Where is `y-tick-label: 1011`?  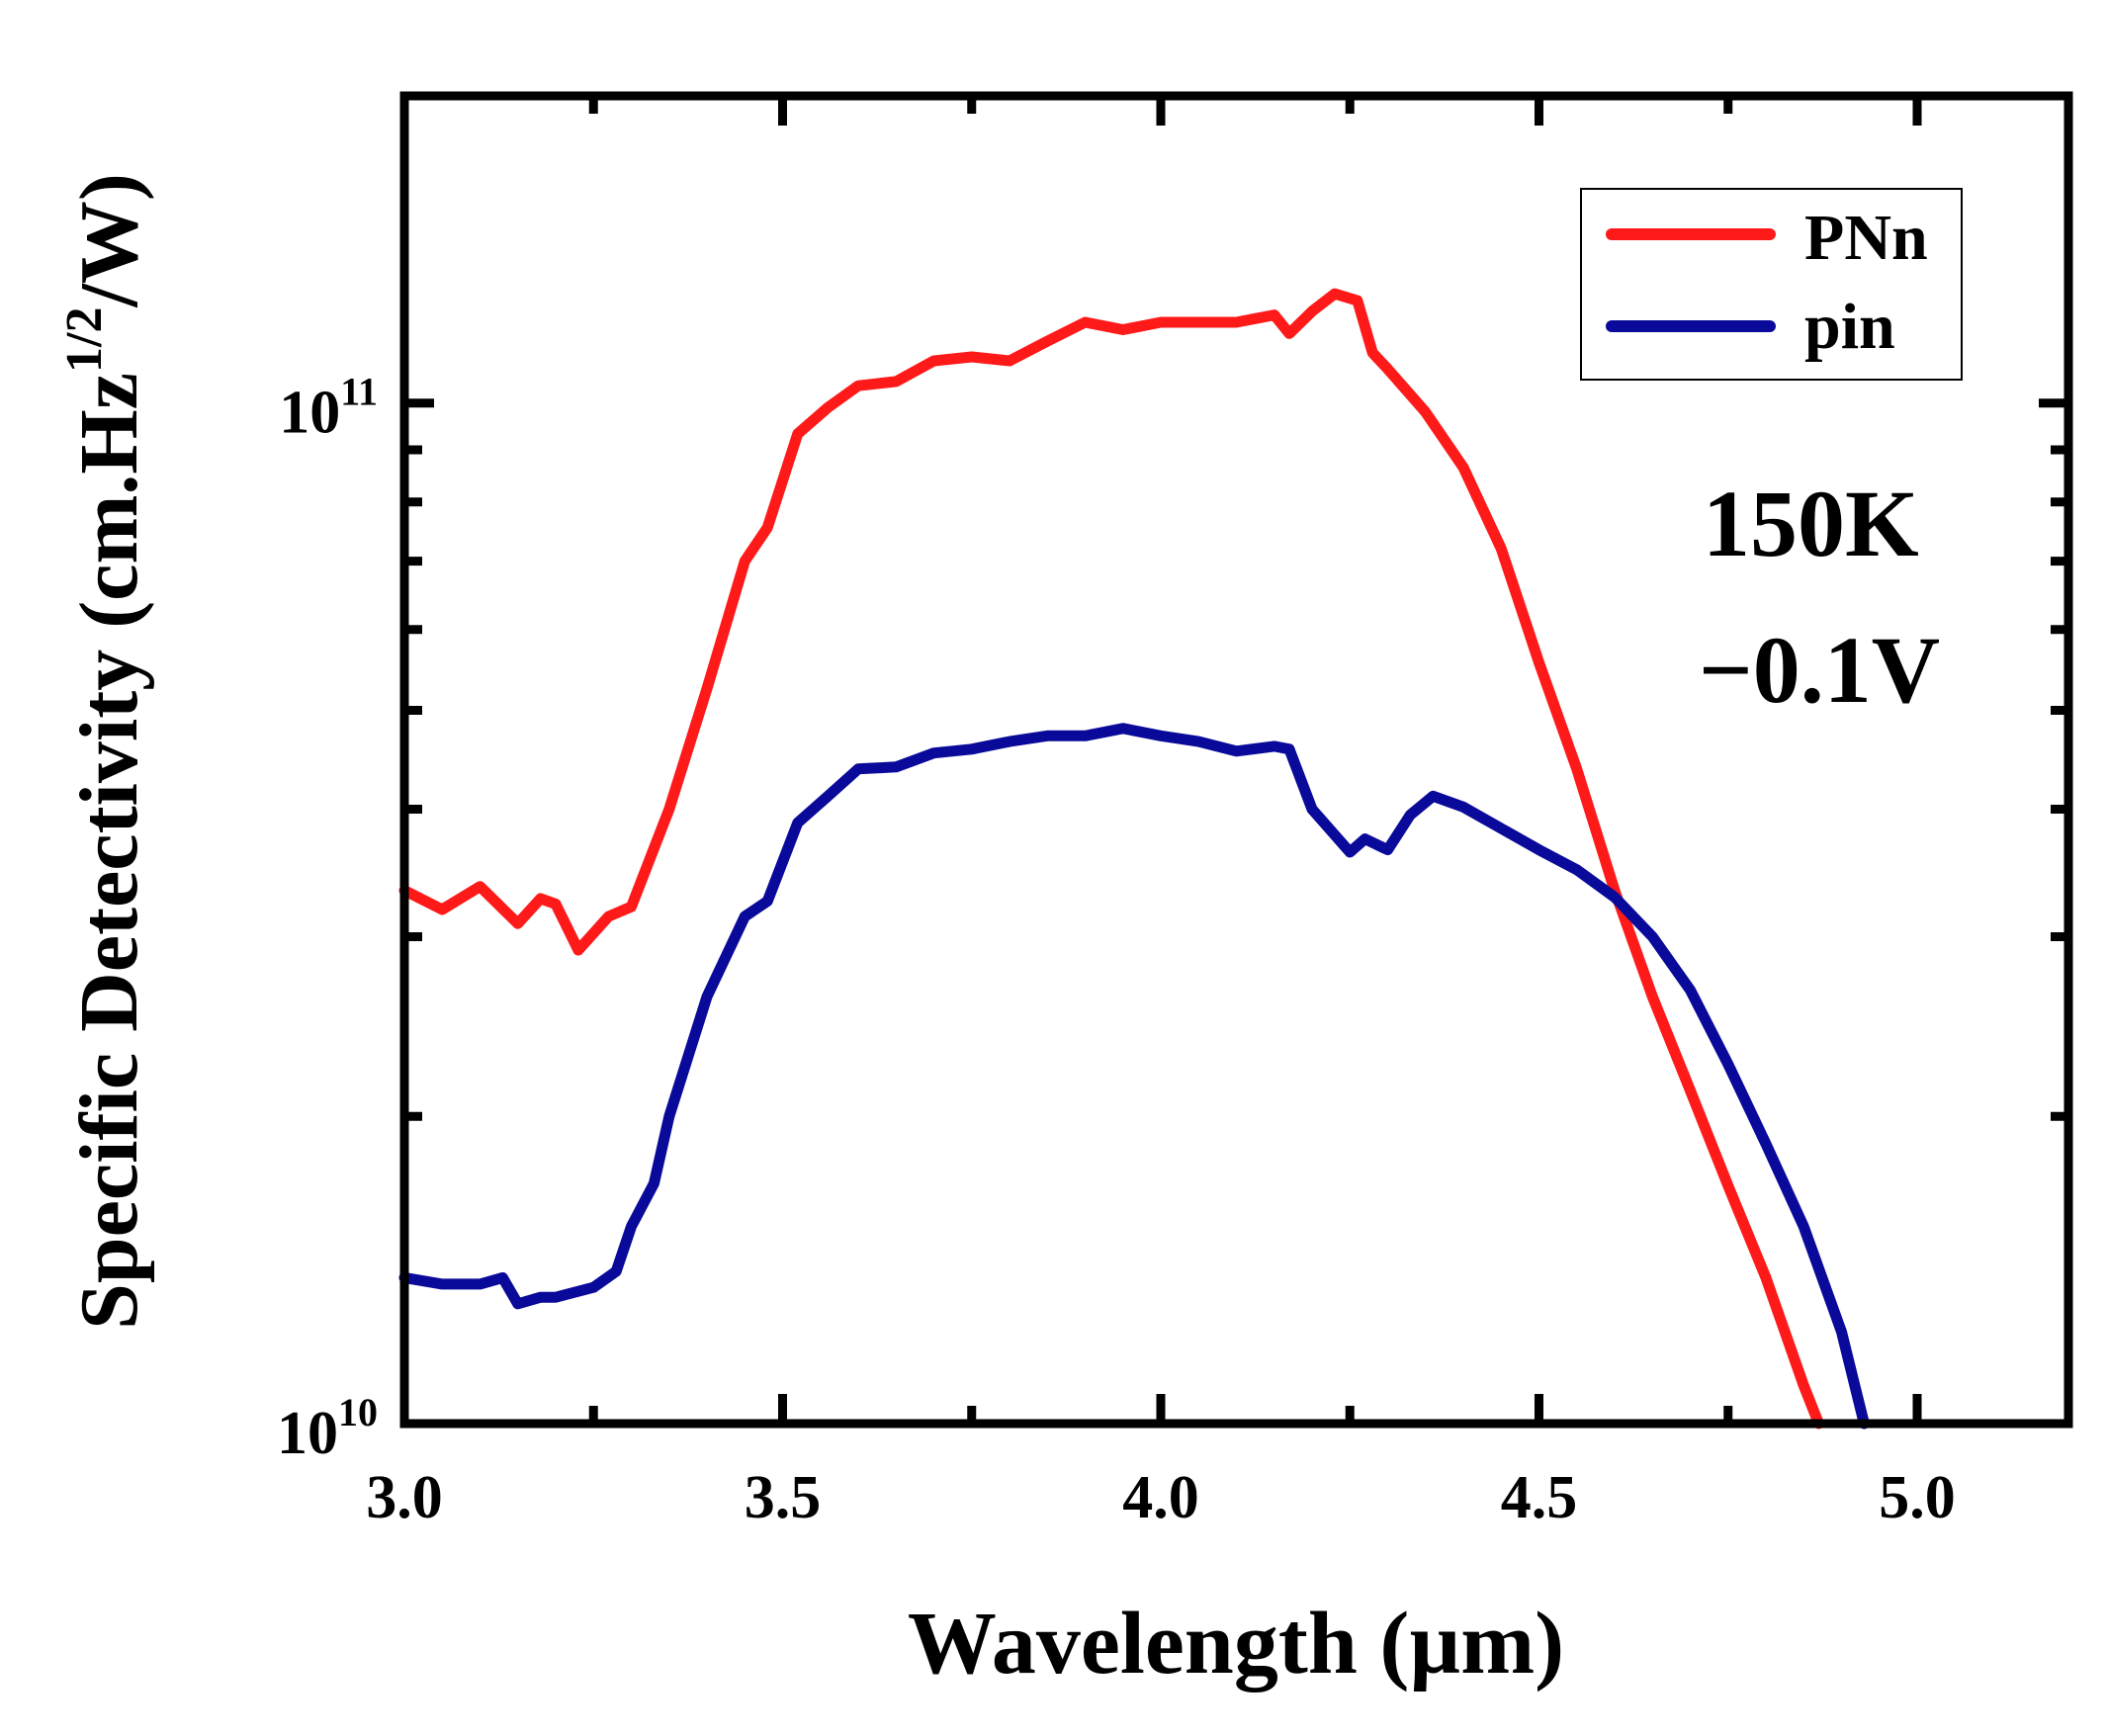
y-tick-label: 1011 is located at coordinates (328, 408).